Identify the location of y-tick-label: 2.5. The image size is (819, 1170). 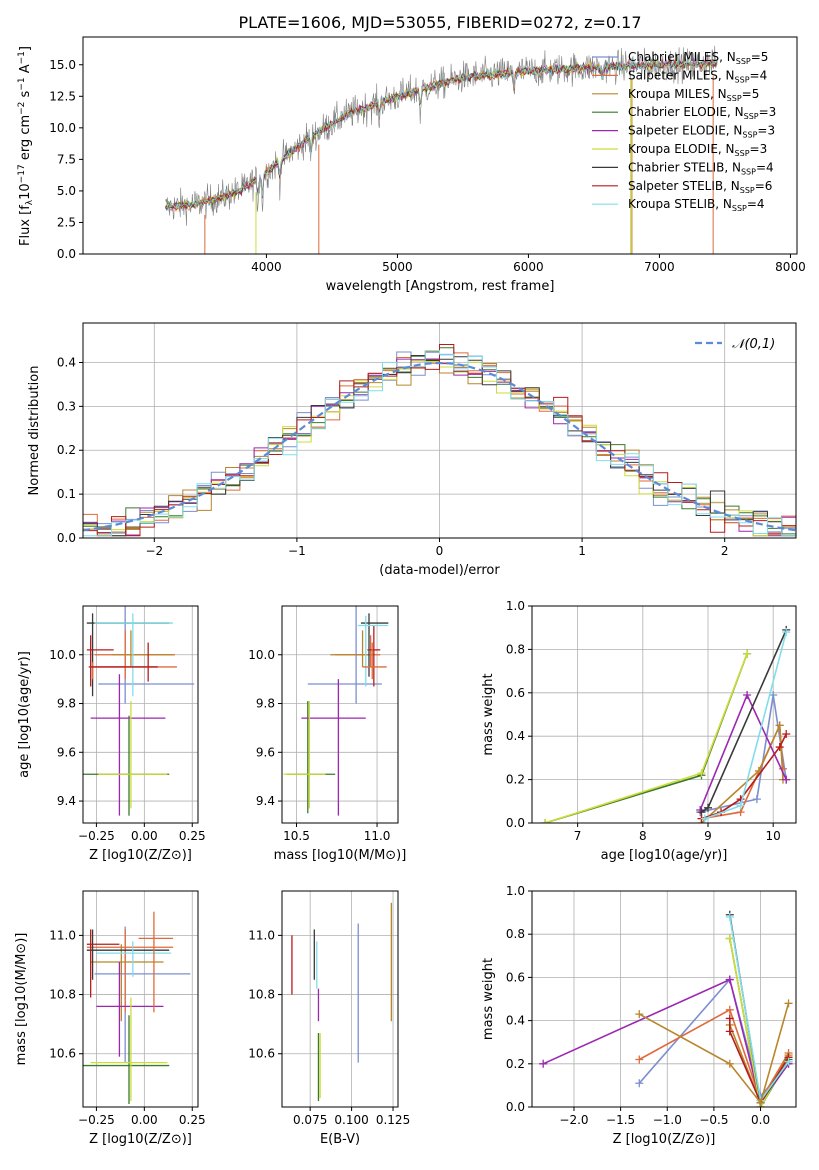
(66, 222).